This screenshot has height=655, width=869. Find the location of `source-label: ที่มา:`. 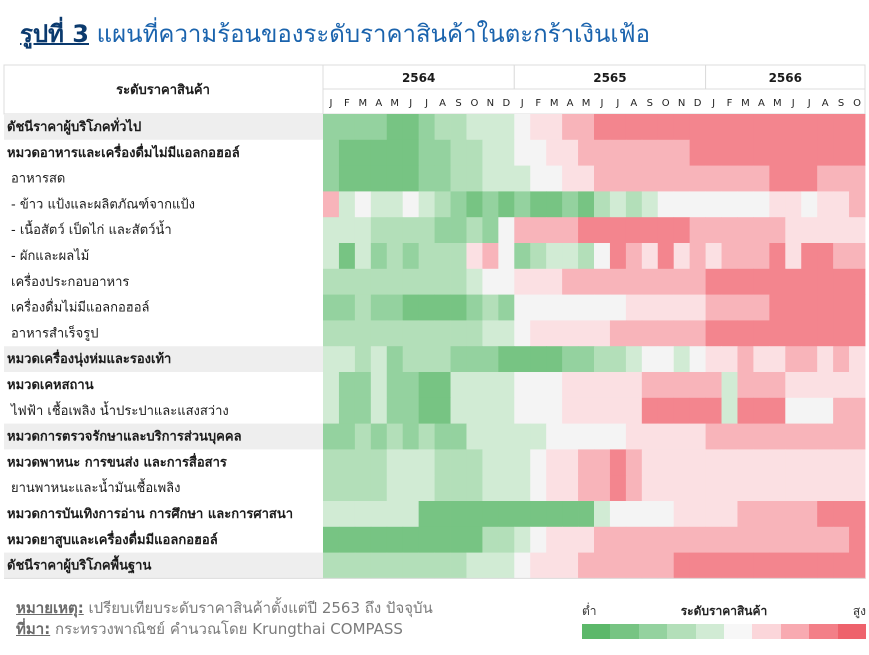

source-label: ที่มา: is located at coordinates (33, 629).